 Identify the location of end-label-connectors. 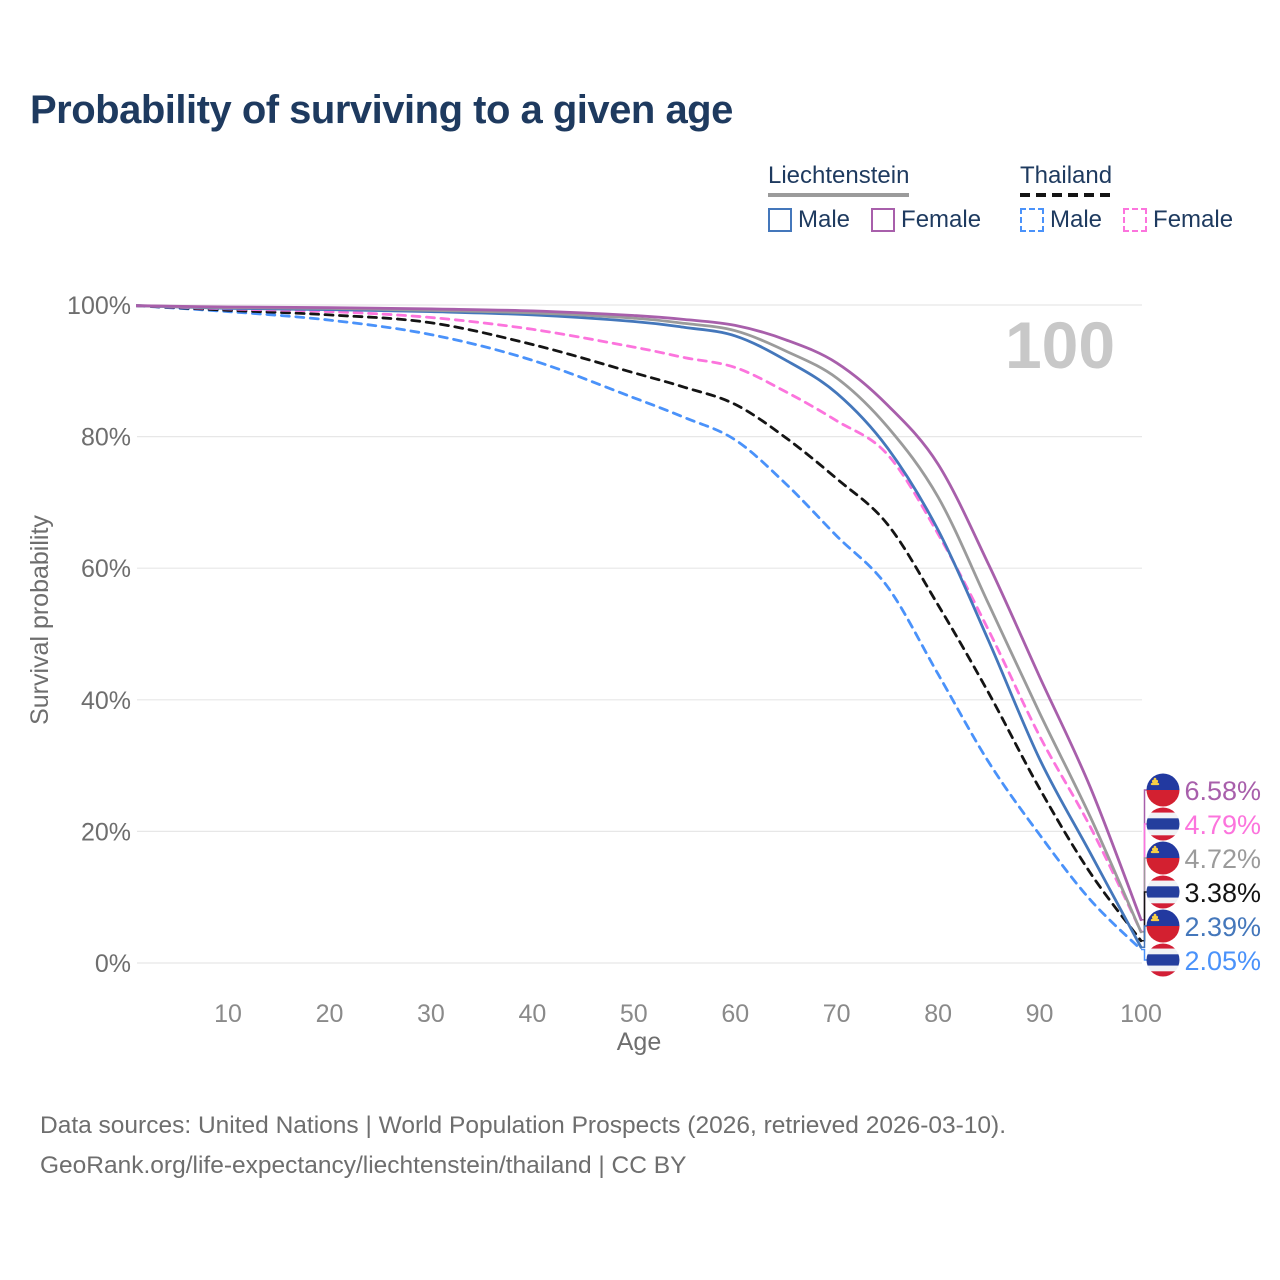
(1145, 875).